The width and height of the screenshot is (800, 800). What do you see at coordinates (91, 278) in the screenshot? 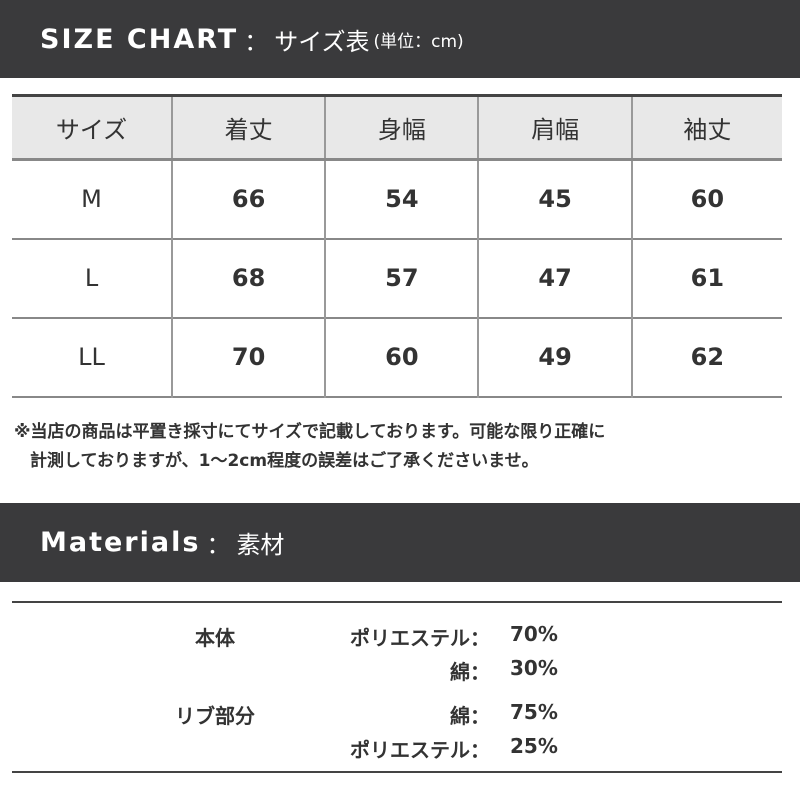
I see `size-cell: L` at bounding box center [91, 278].